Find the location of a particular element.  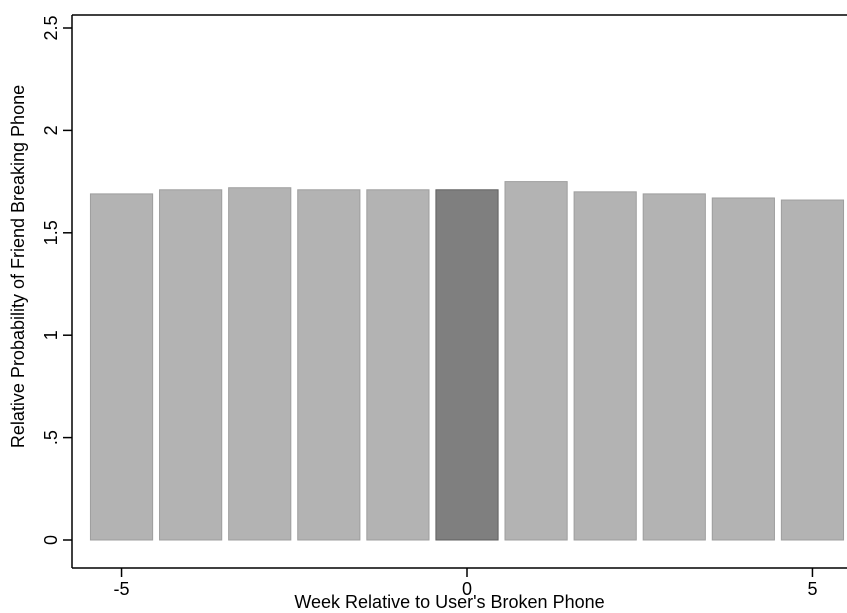

y-tick-label: 1.5 is located at coordinates (51, 232).